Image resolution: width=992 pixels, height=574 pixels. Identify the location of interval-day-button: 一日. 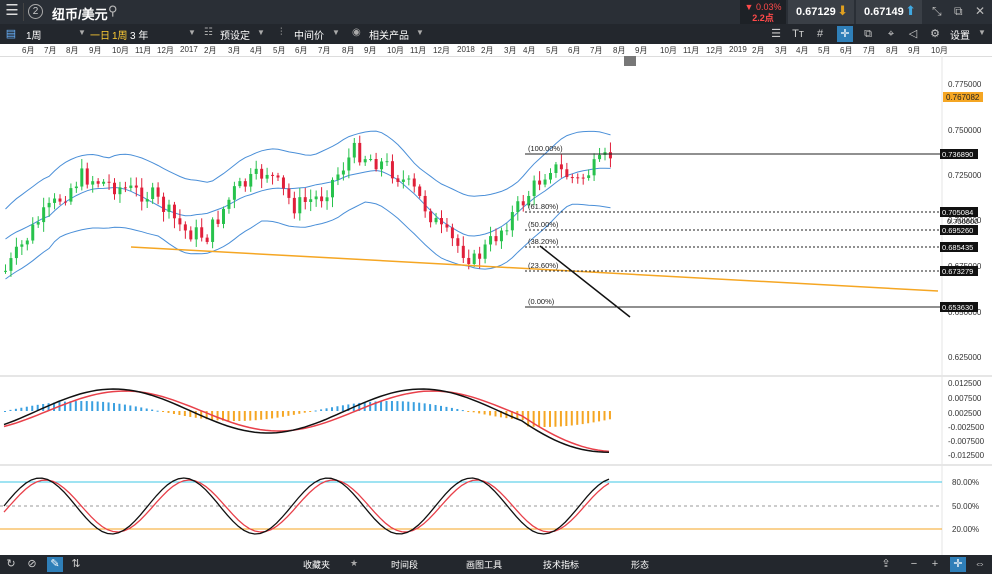
(100, 36).